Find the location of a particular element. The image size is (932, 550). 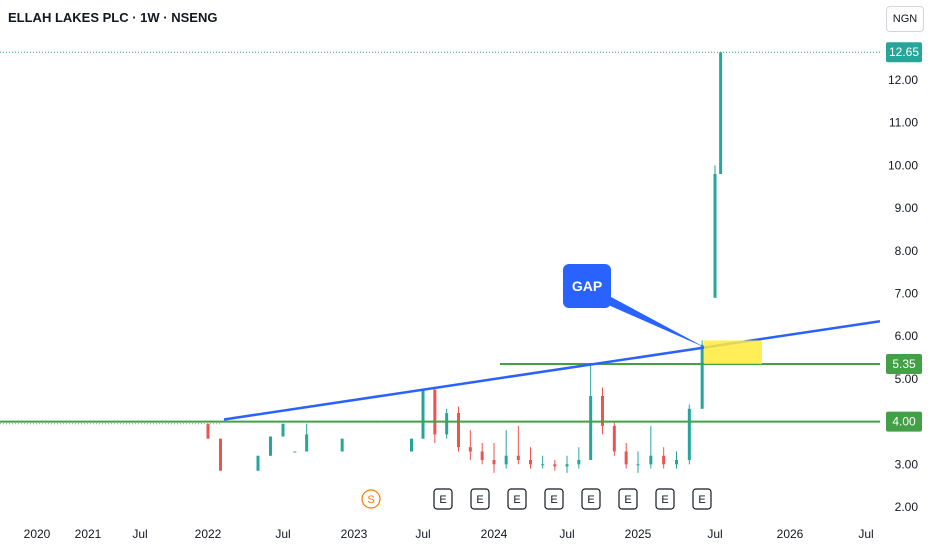

x-tick-label: 2020 is located at coordinates (37, 534).